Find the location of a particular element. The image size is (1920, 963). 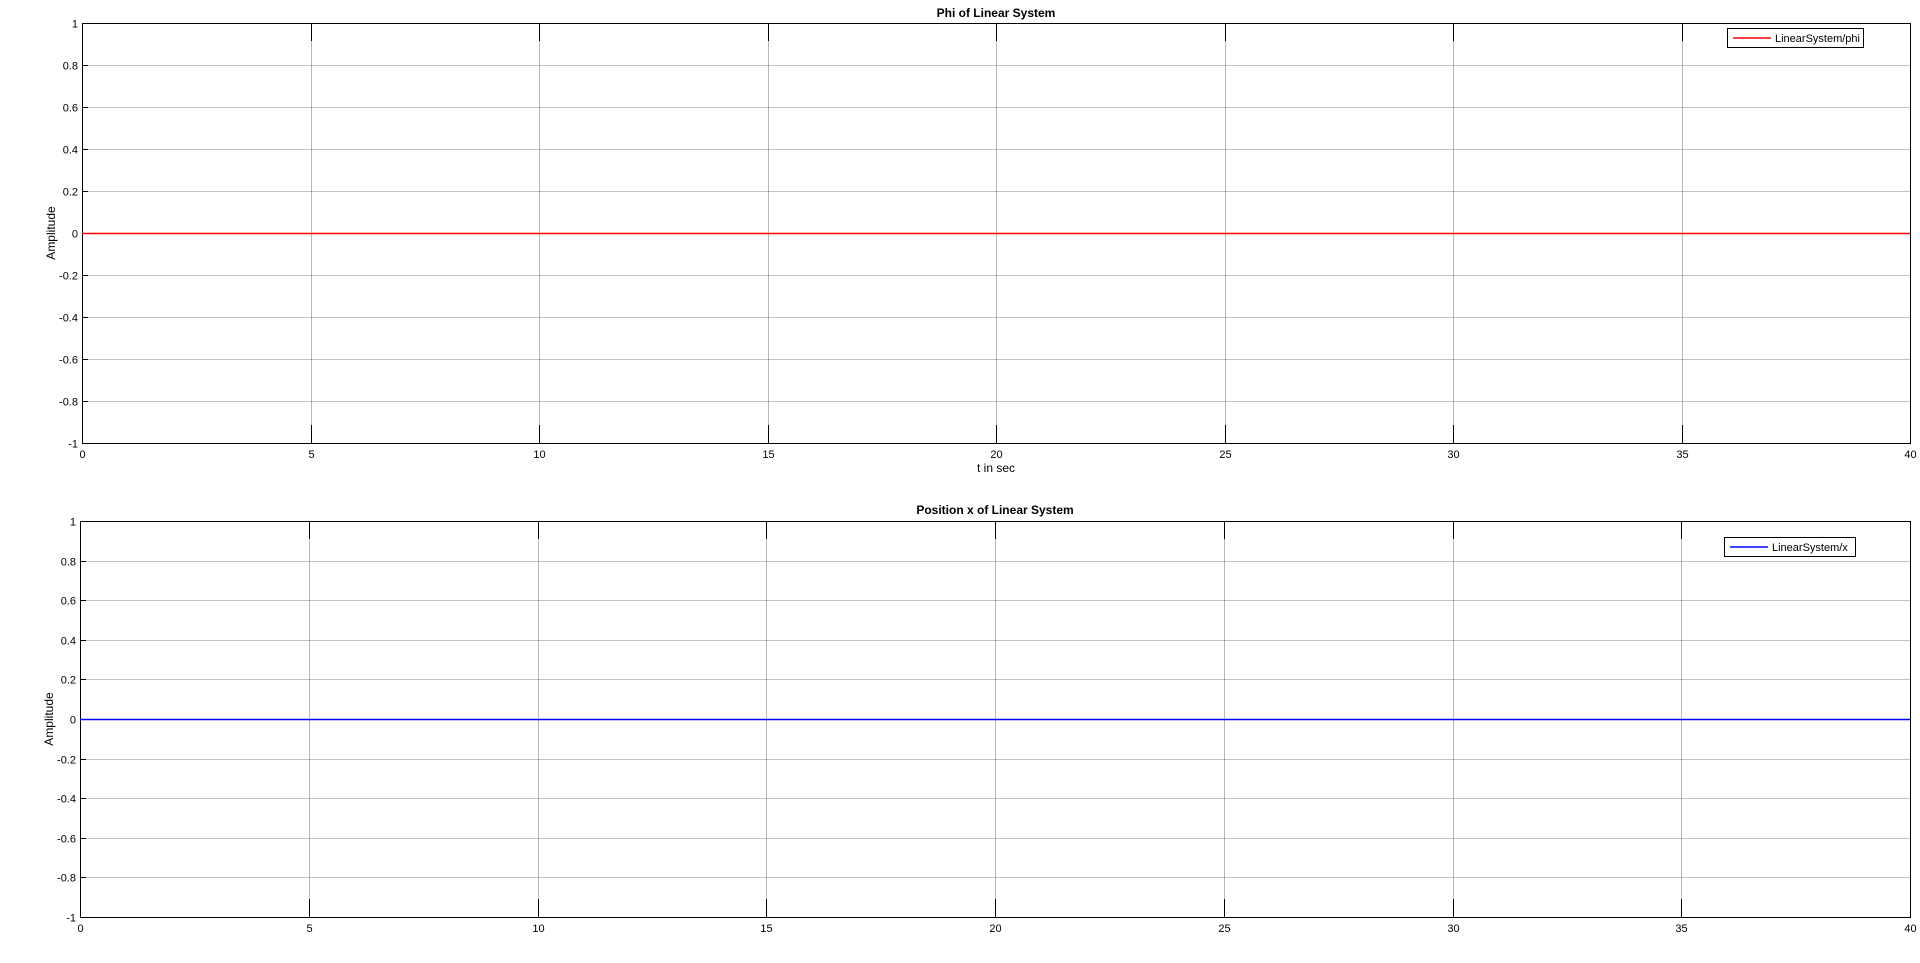

legend-label: LinearSystem/phi is located at coordinates (1817, 39).